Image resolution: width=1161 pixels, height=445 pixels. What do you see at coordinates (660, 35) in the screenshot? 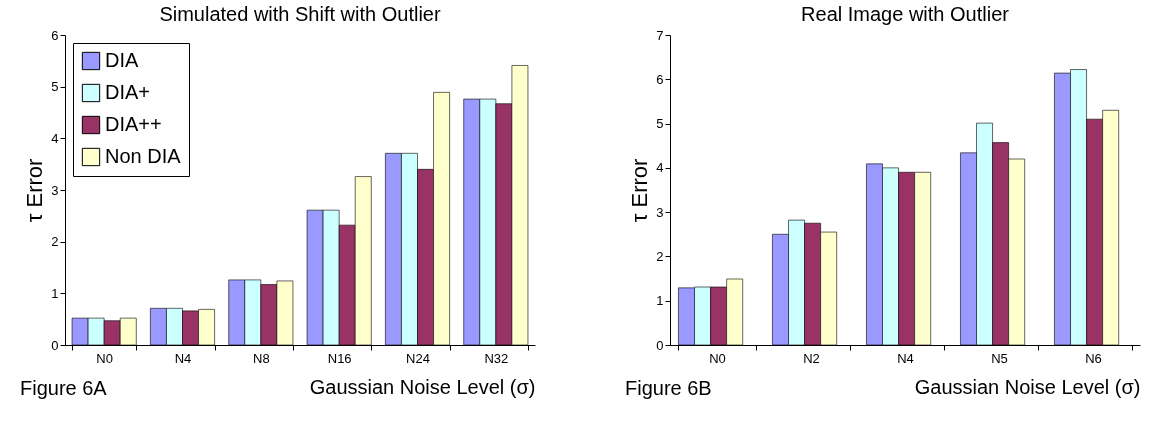
I see `y-tick-label: 7` at bounding box center [660, 35].